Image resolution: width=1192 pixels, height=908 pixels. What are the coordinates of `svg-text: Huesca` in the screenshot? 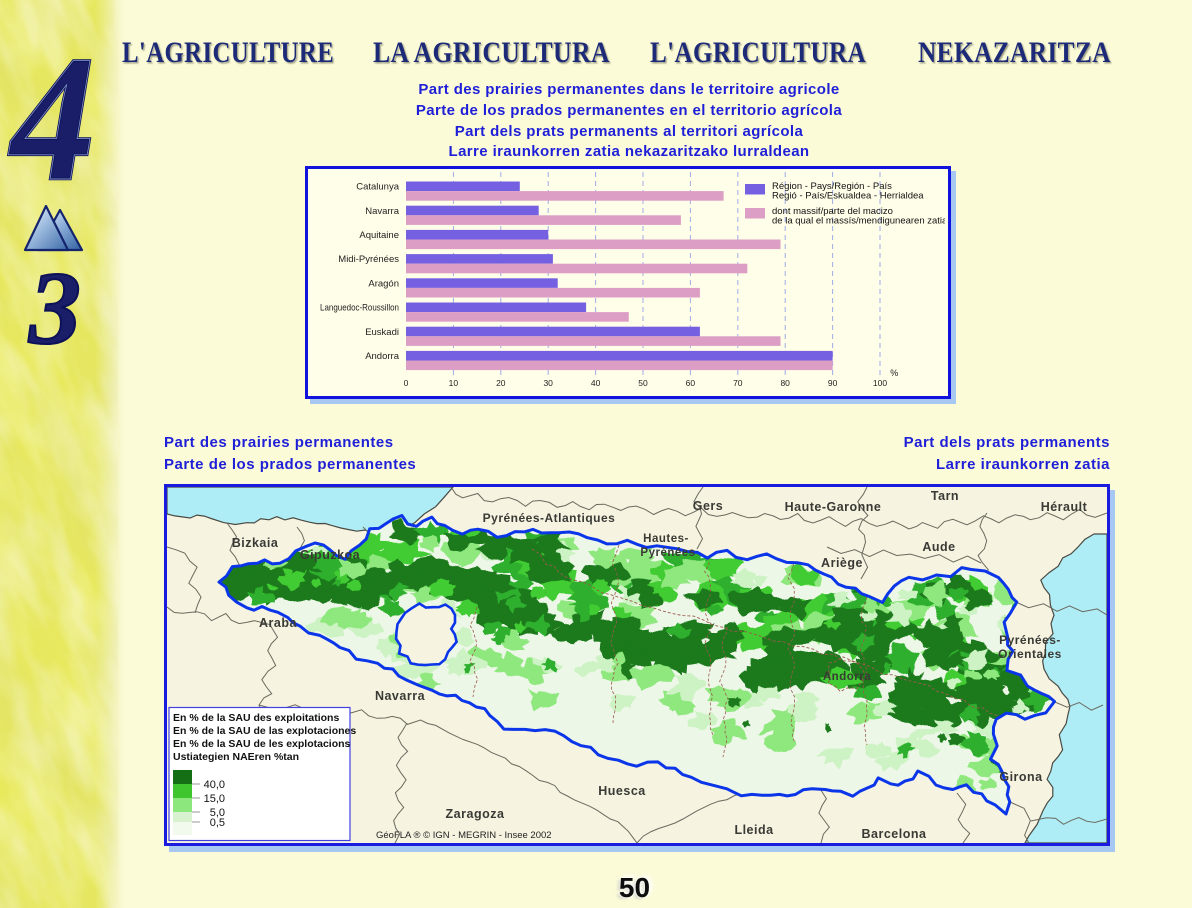 It's located at (622, 791).